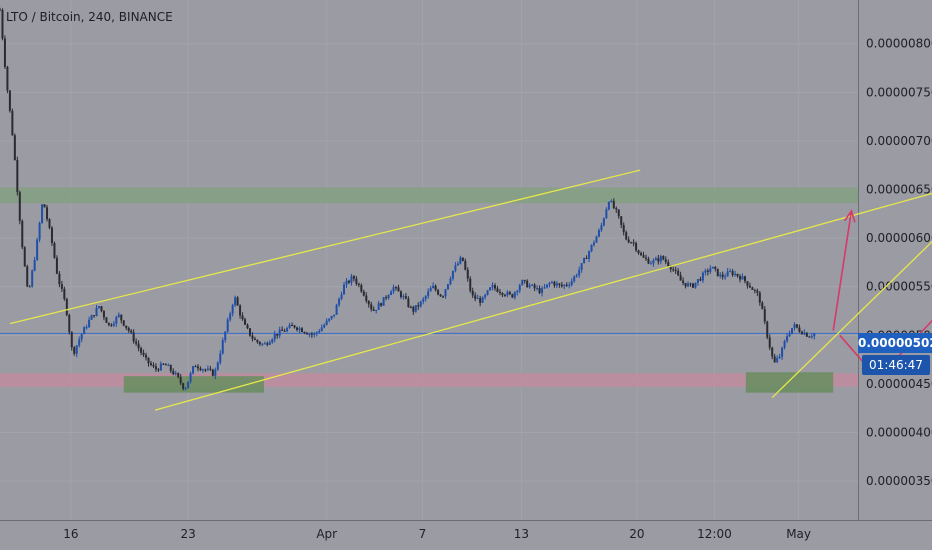  Describe the element at coordinates (842, 270) in the screenshot. I see `projection-arrow` at that location.